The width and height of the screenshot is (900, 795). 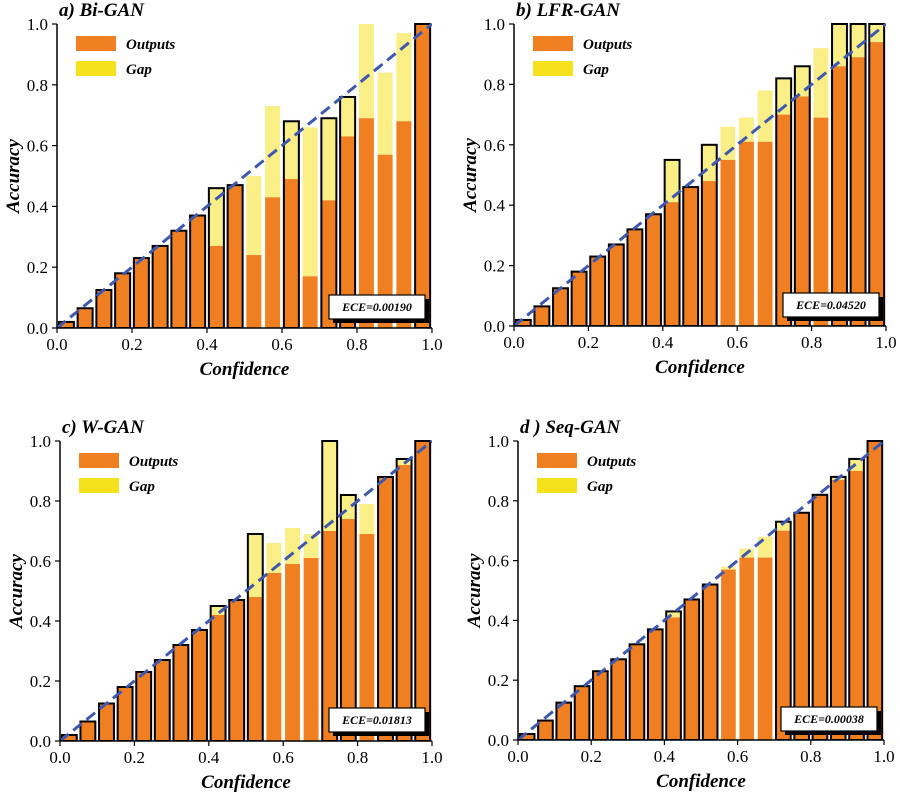 I want to click on ece-label: ECE=0.00038, so click(x=828, y=719).